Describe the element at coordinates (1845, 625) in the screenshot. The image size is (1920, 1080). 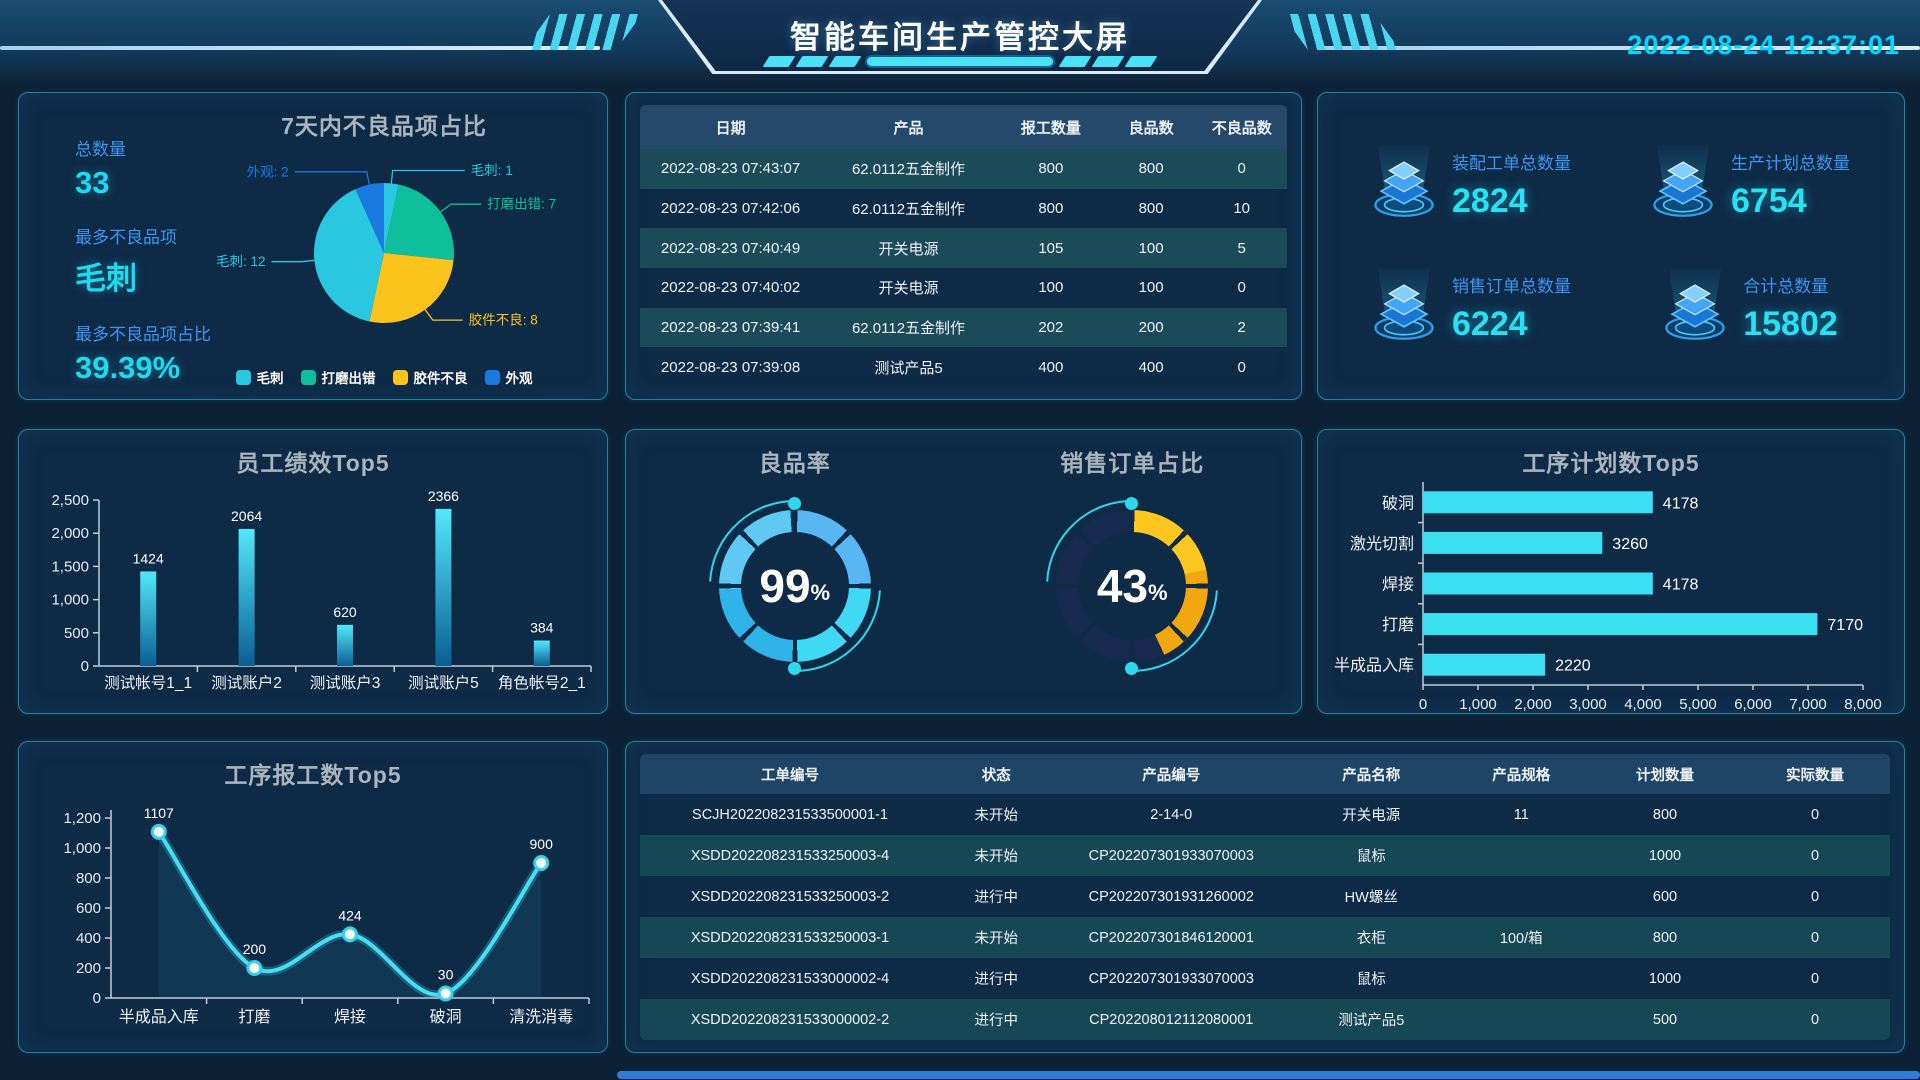
I see `bar-value-label: 7170` at that location.